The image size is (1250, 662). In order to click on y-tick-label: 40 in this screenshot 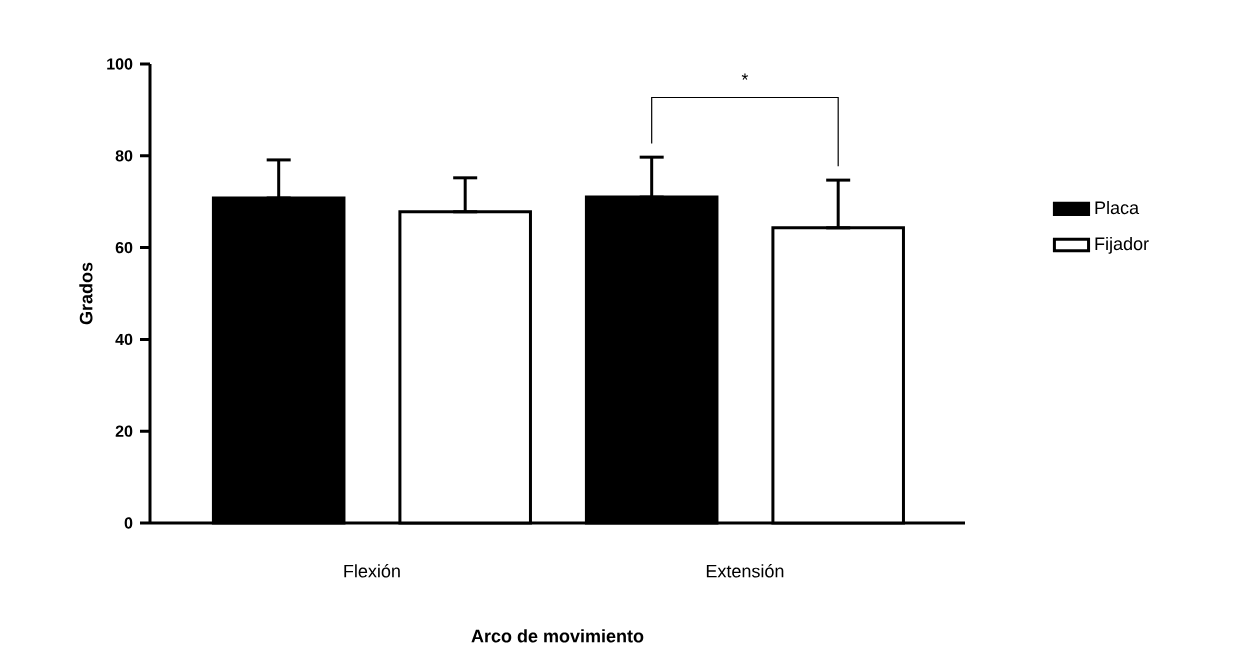, I will do `click(124, 339)`.